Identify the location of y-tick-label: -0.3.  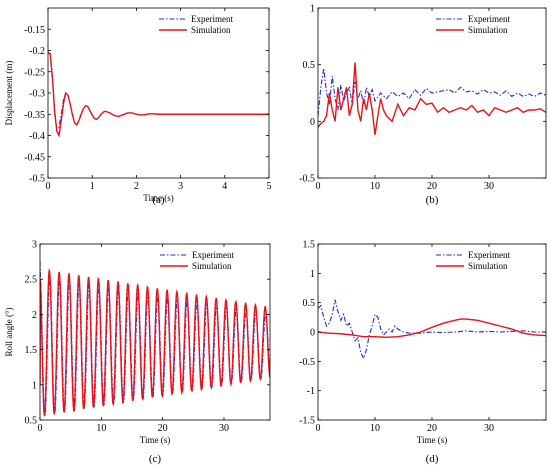
(37, 94).